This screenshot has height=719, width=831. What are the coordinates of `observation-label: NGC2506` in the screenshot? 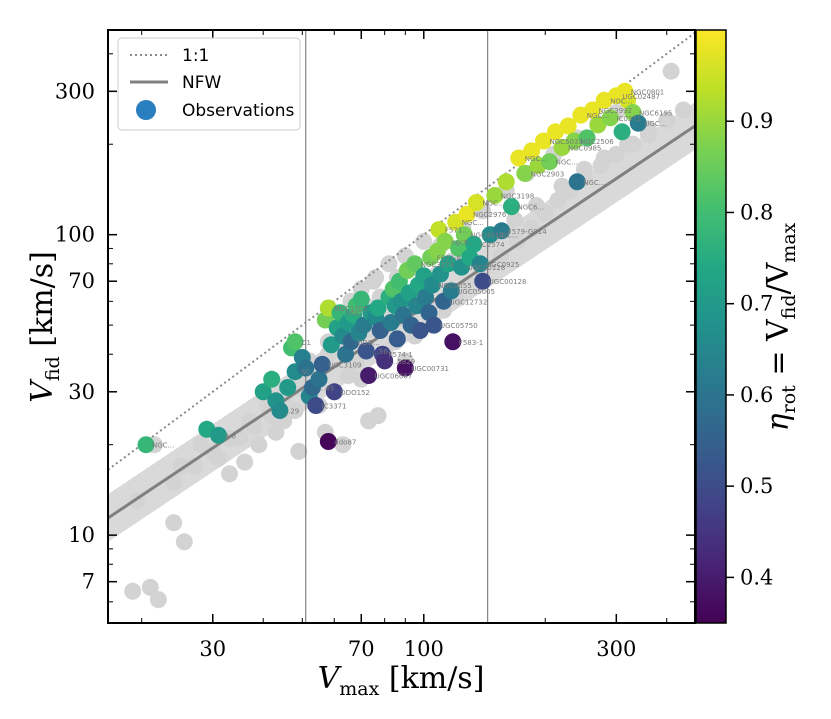 It's located at (597, 142).